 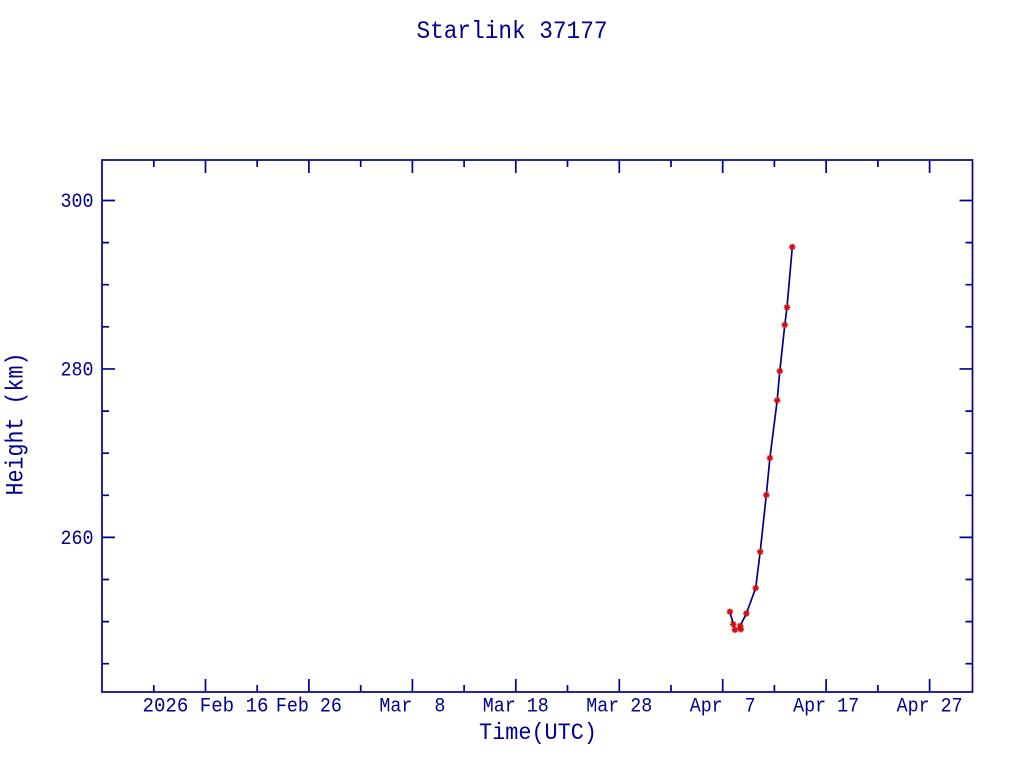 What do you see at coordinates (723, 707) in the screenshot?
I see `svg-text: Apr 7` at bounding box center [723, 707].